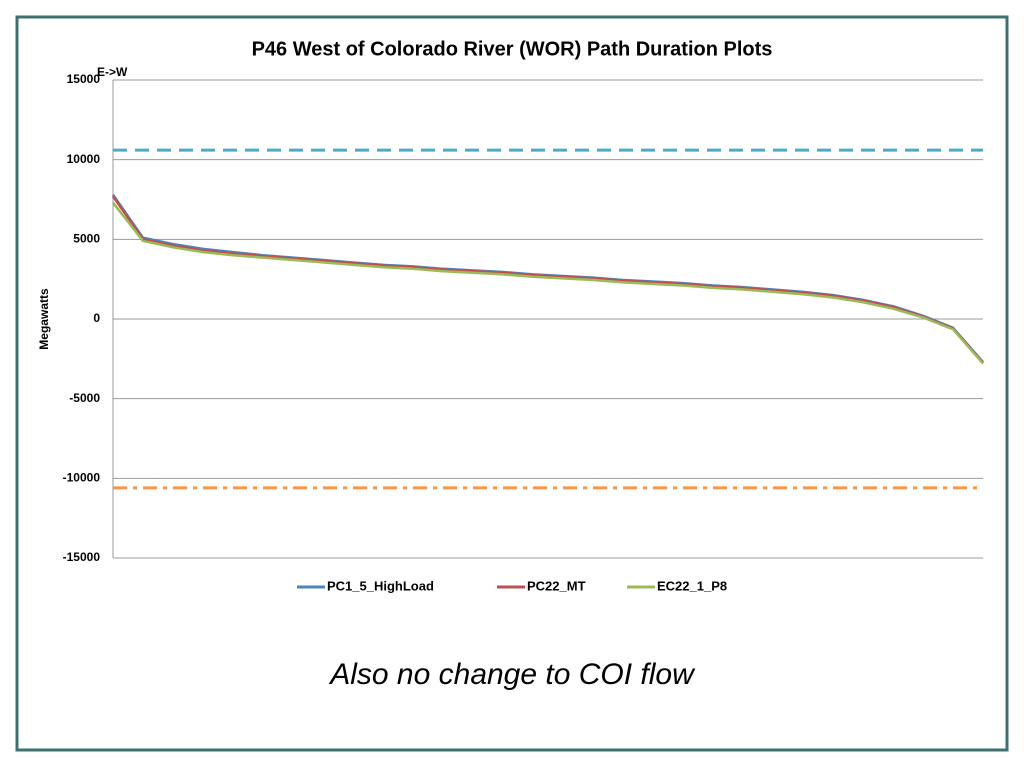 The height and width of the screenshot is (768, 1024). I want to click on y-tick-label: -5000, so click(84, 398).